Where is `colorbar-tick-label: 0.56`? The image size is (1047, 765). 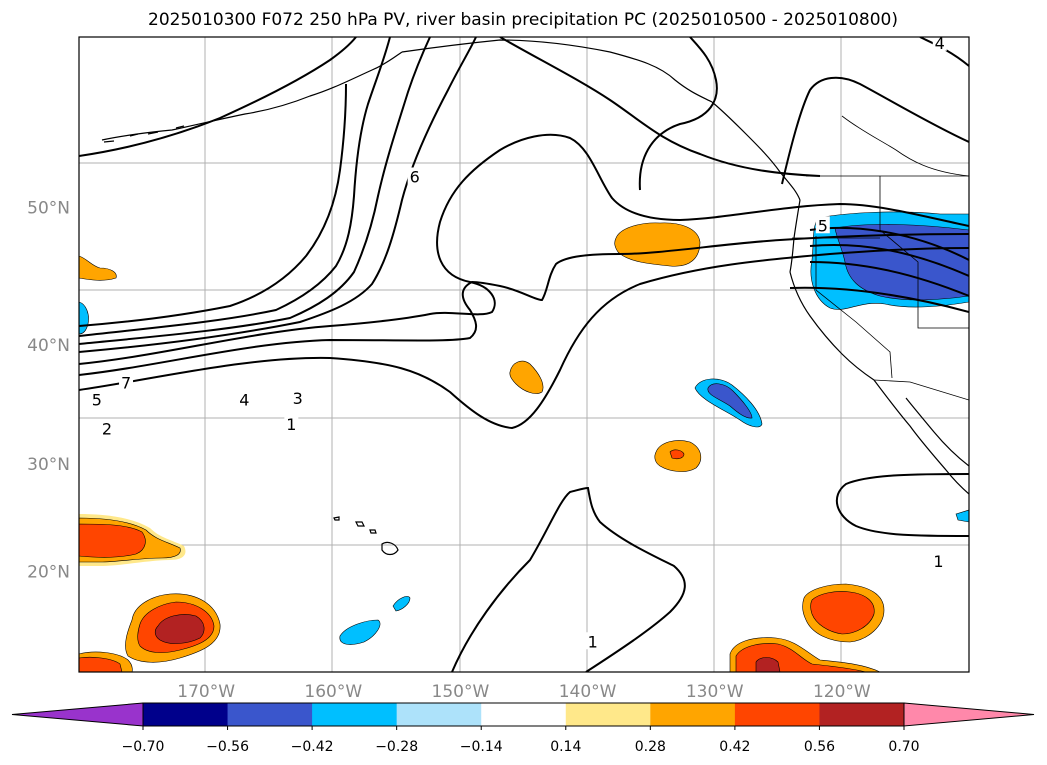 colorbar-tick-label: 0.56 is located at coordinates (819, 747).